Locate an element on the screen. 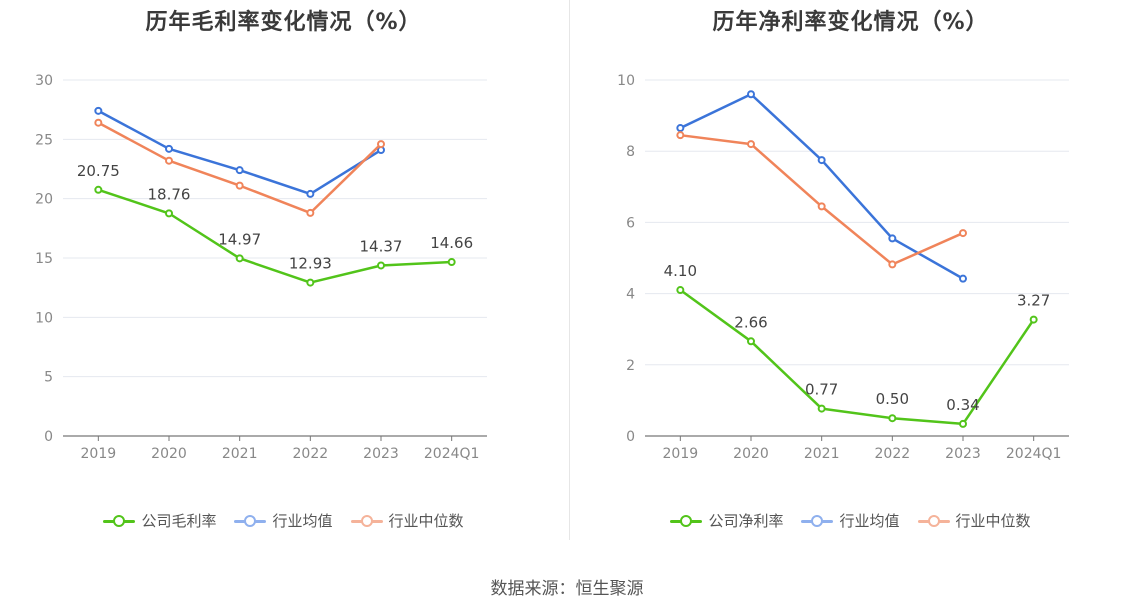  y-tick-label: 15 is located at coordinates (44, 259).